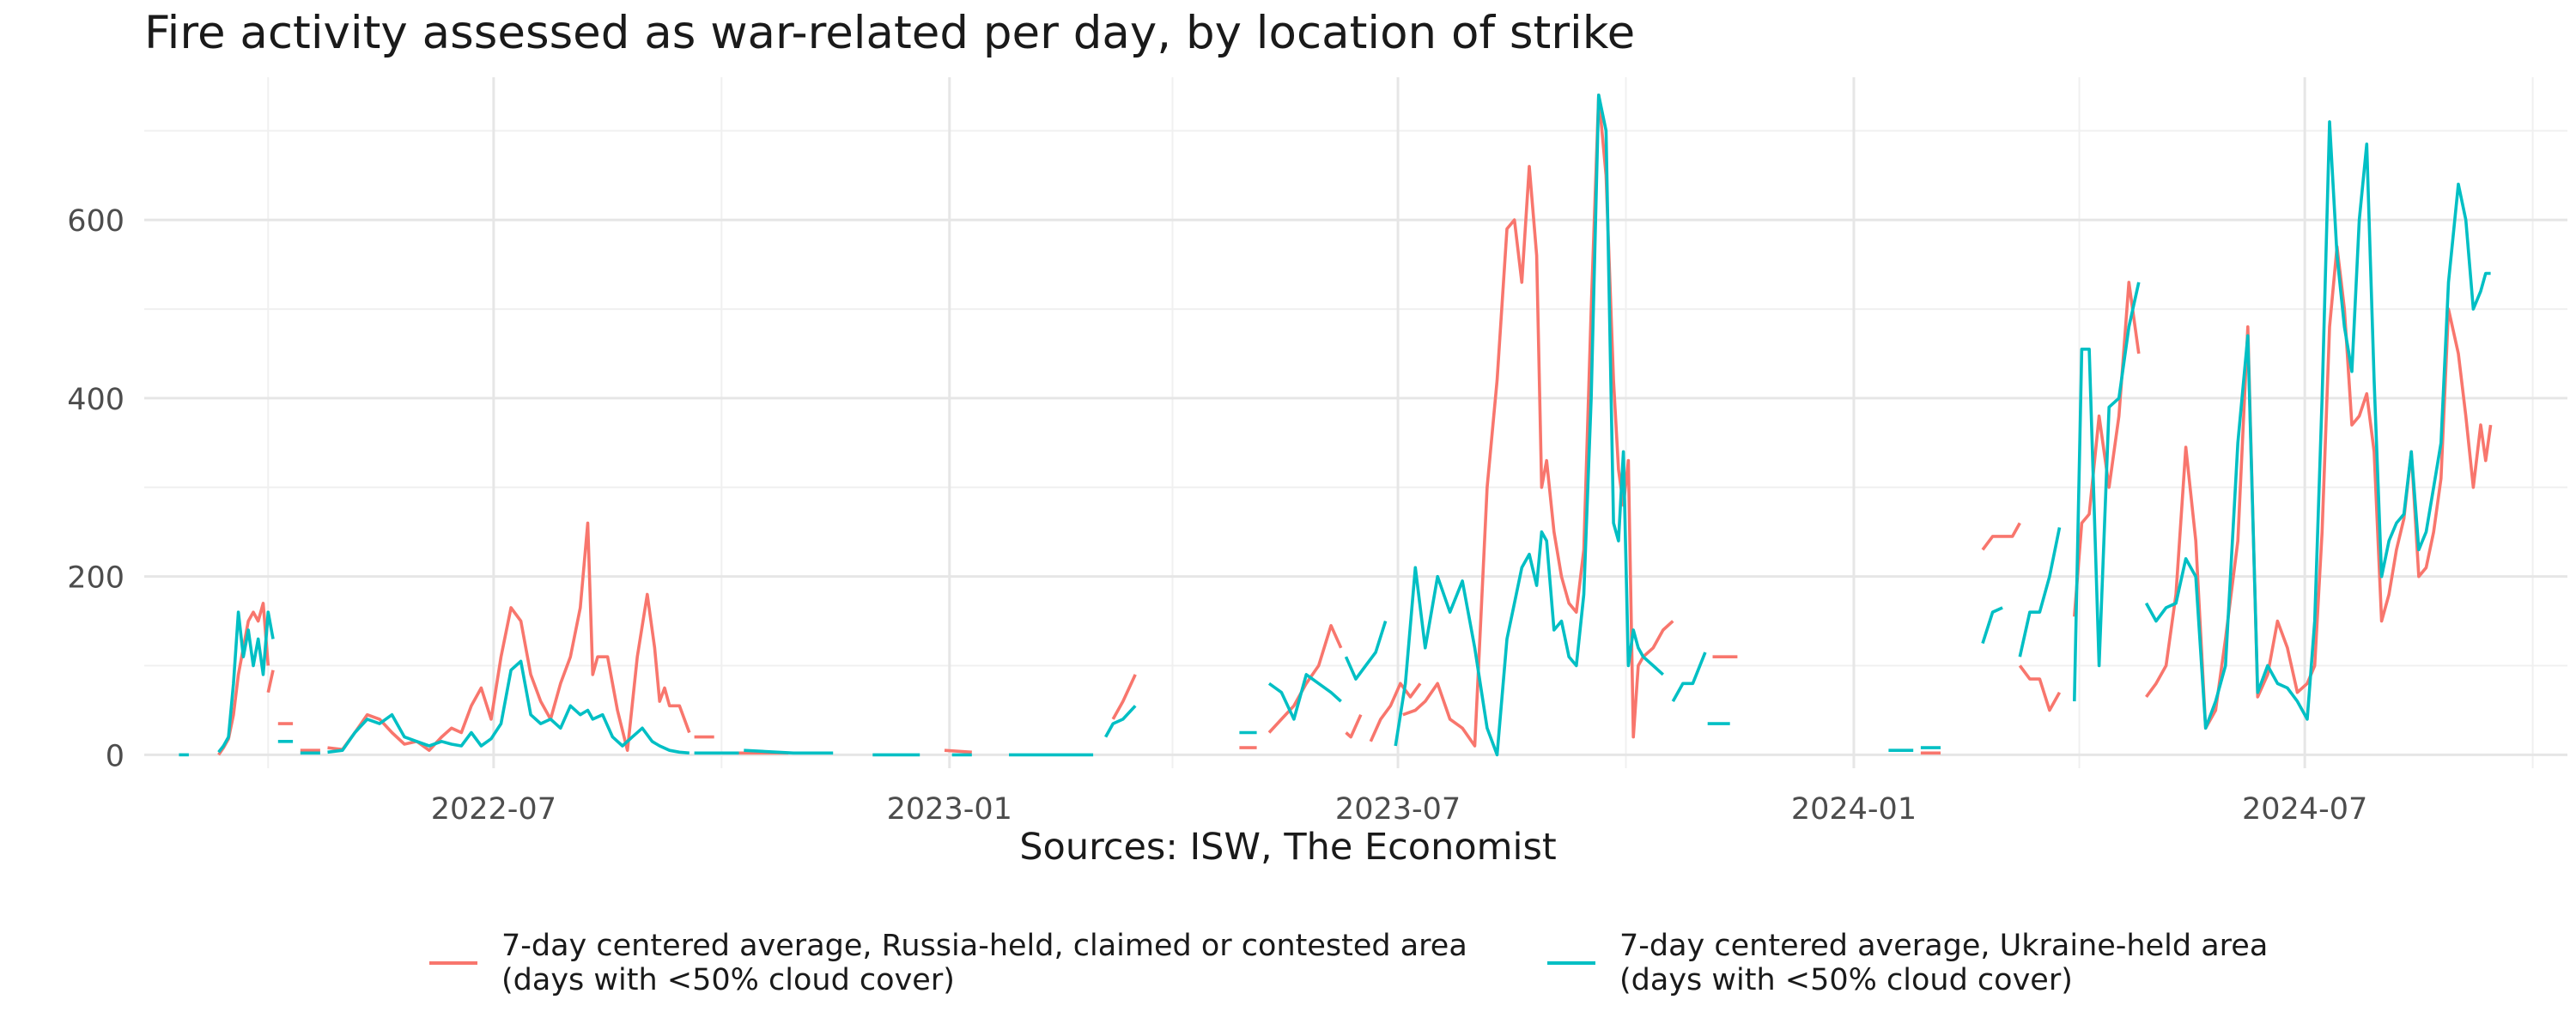 This screenshot has width=2576, height=1030. I want to click on x-tick-label: 2022-07, so click(494, 809).